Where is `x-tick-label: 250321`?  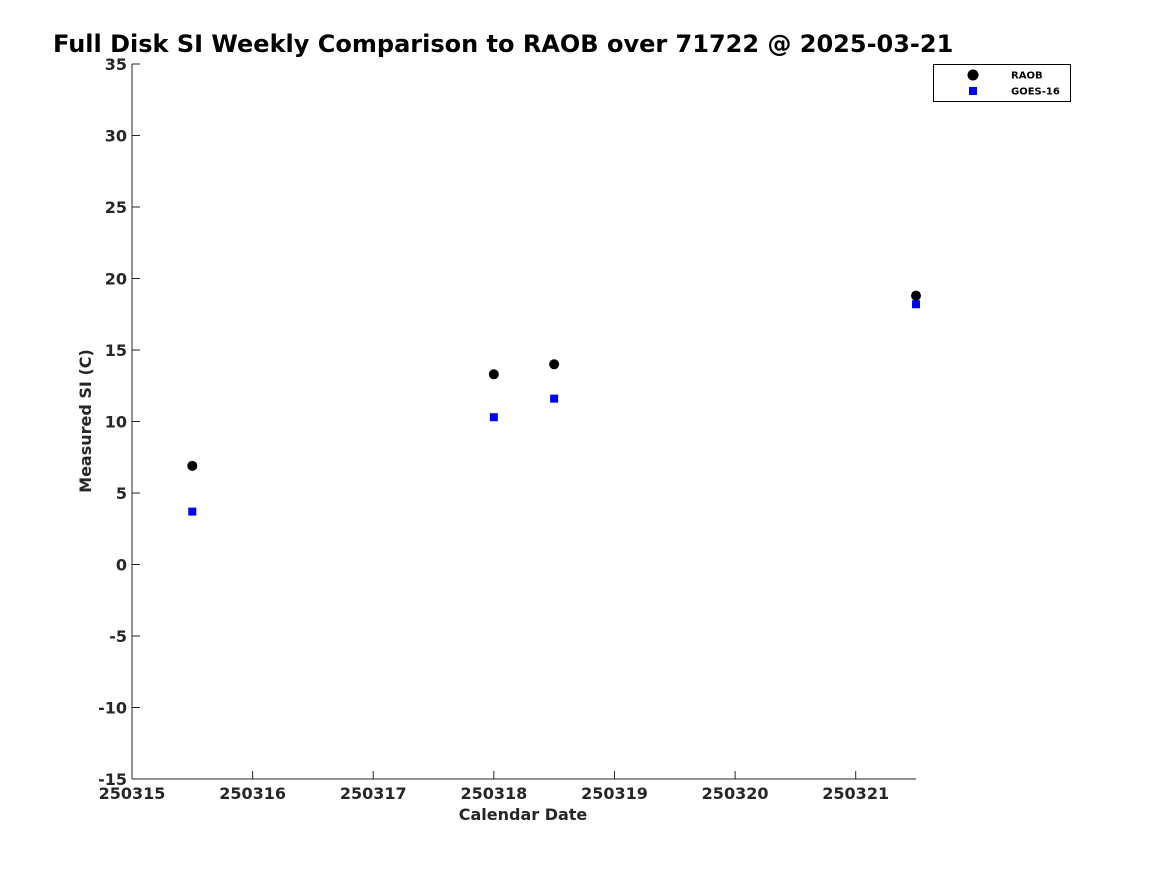
x-tick-label: 250321 is located at coordinates (855, 793).